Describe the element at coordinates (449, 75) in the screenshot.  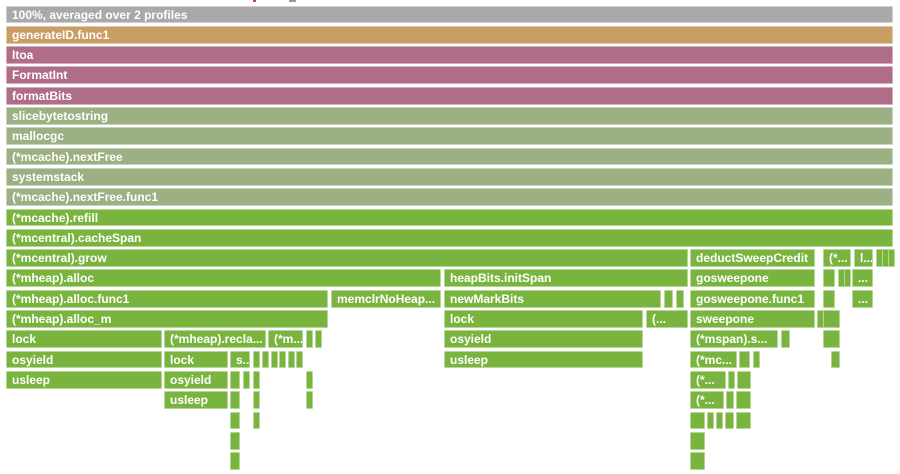
I see `flame-segment: FormatInt` at that location.